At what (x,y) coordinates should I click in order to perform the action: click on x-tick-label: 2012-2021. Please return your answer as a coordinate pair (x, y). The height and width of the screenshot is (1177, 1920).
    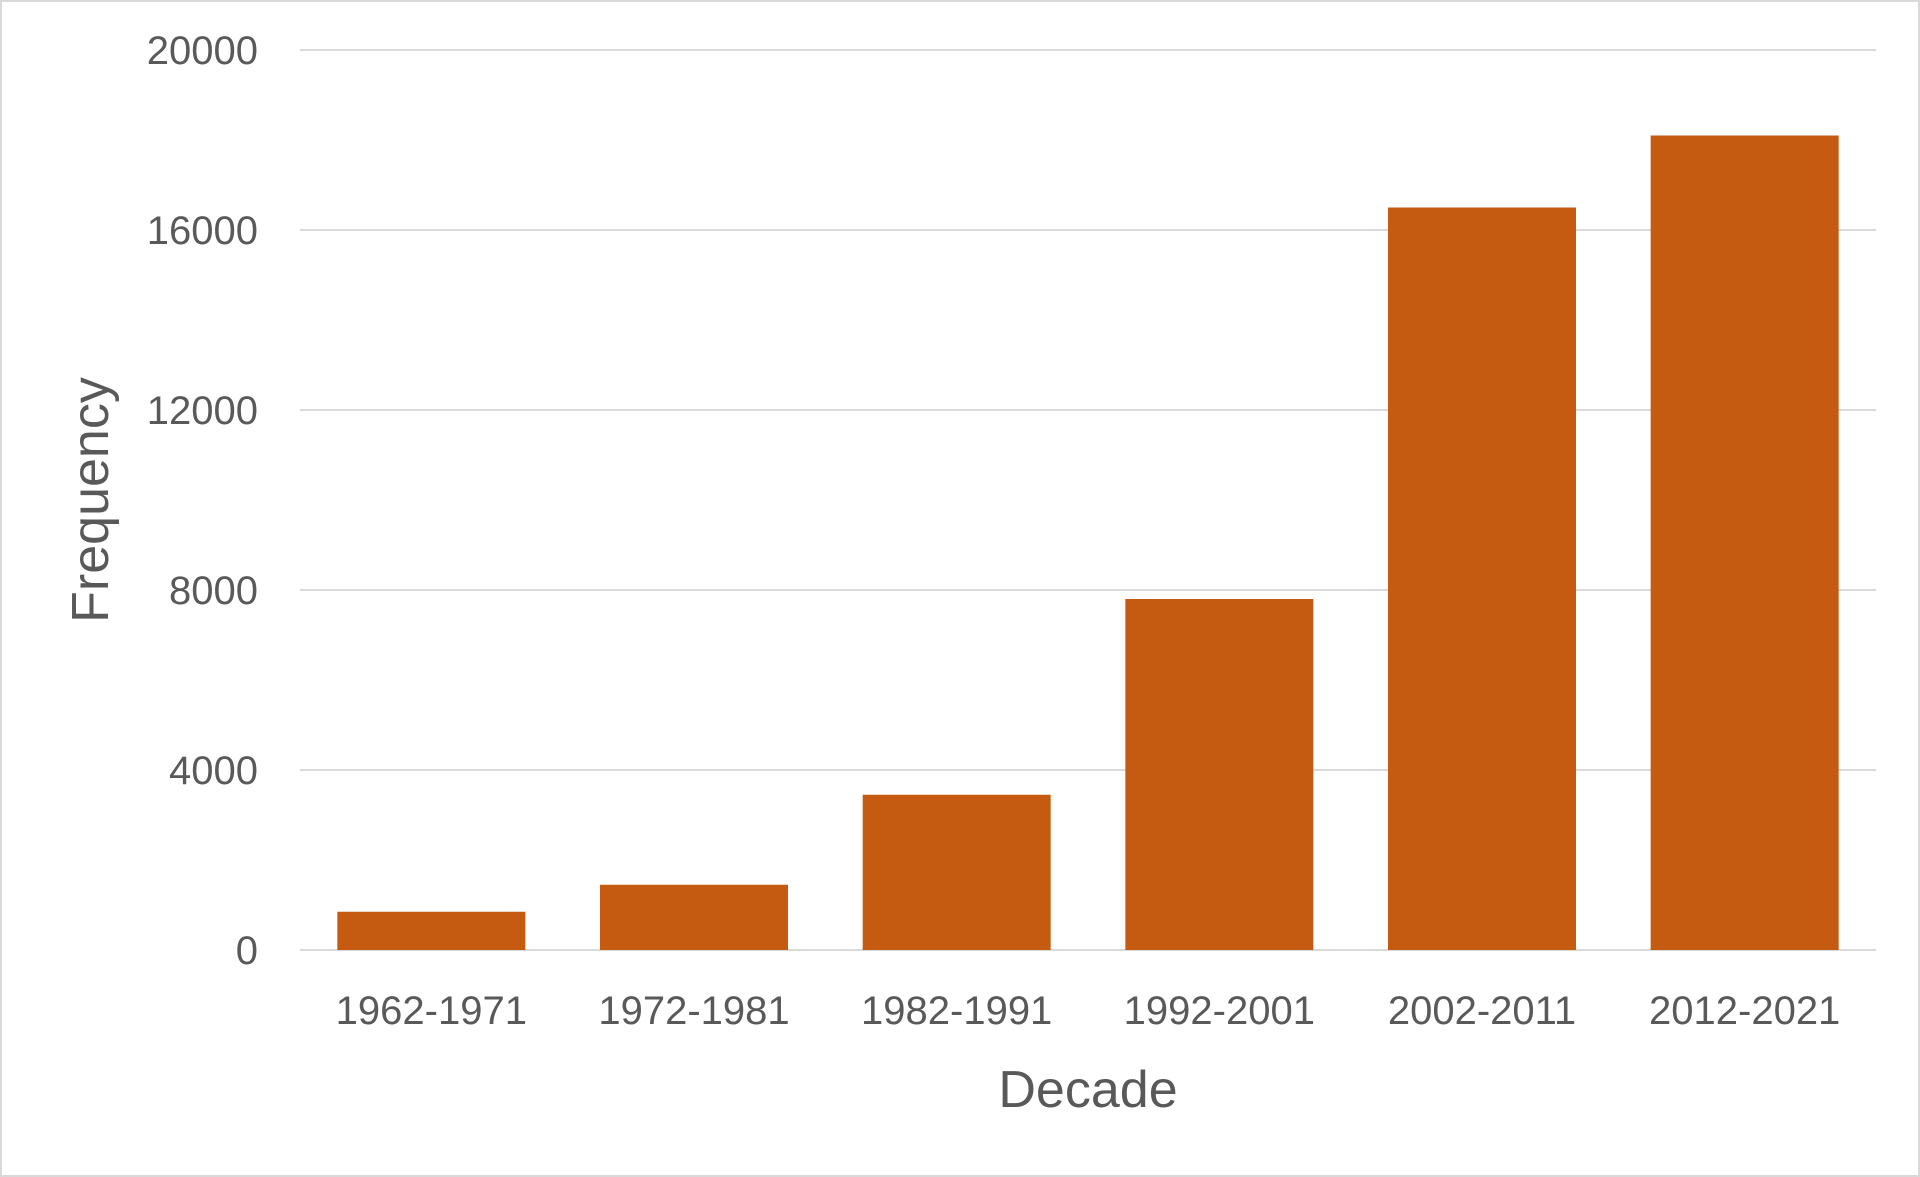
    Looking at the image, I should click on (1744, 1011).